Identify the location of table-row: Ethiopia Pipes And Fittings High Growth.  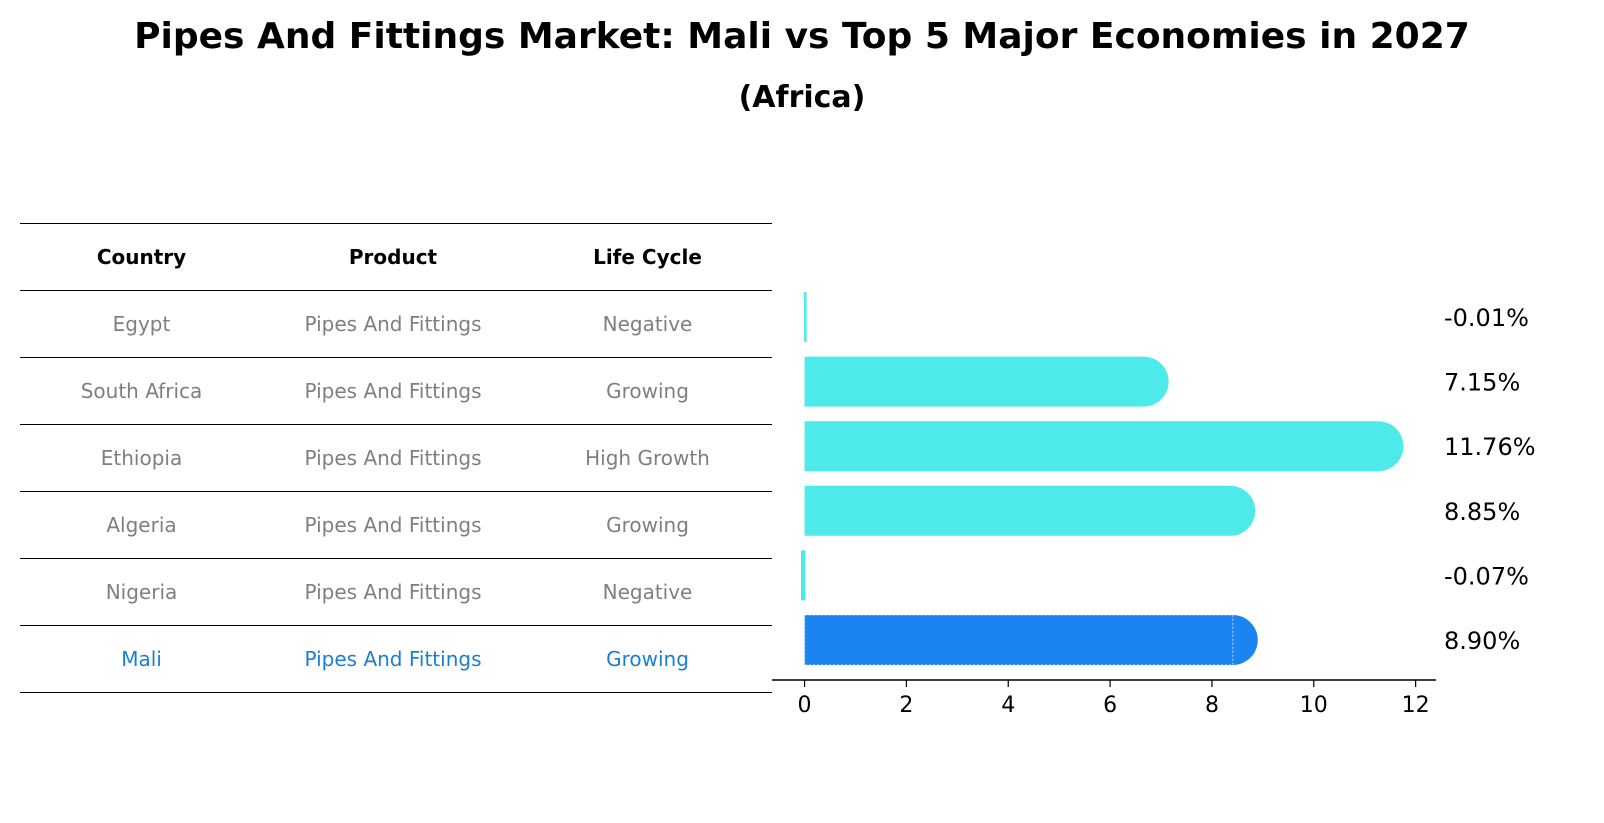
(396, 457).